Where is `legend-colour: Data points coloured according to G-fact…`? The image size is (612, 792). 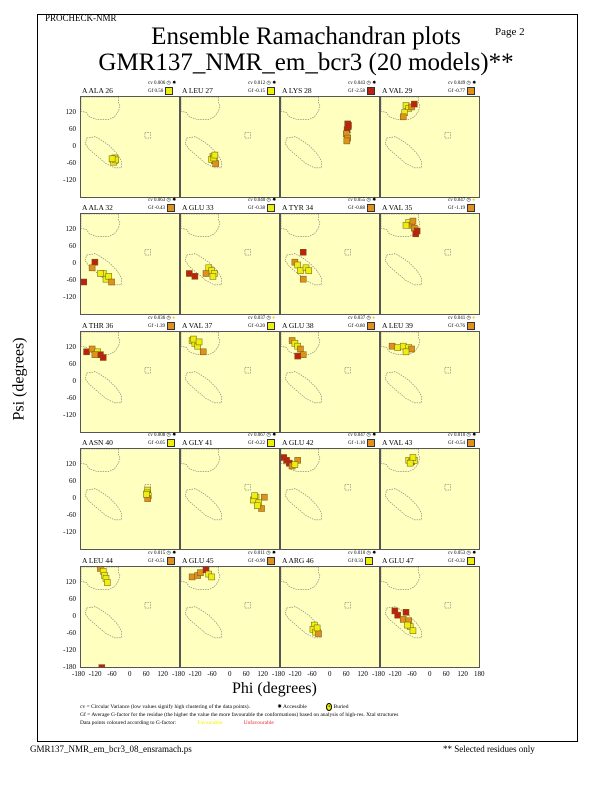 legend-colour: Data points coloured according to G-fact… is located at coordinates (177, 723).